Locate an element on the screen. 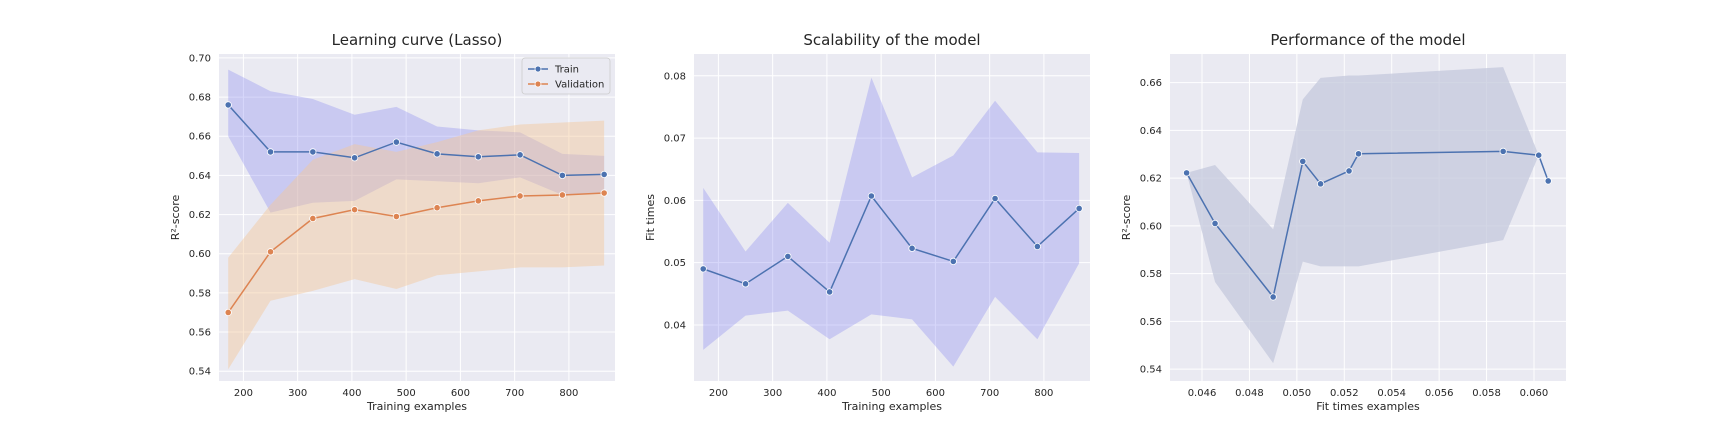 The height and width of the screenshot is (432, 1728). data-layer is located at coordinates (891, 222).